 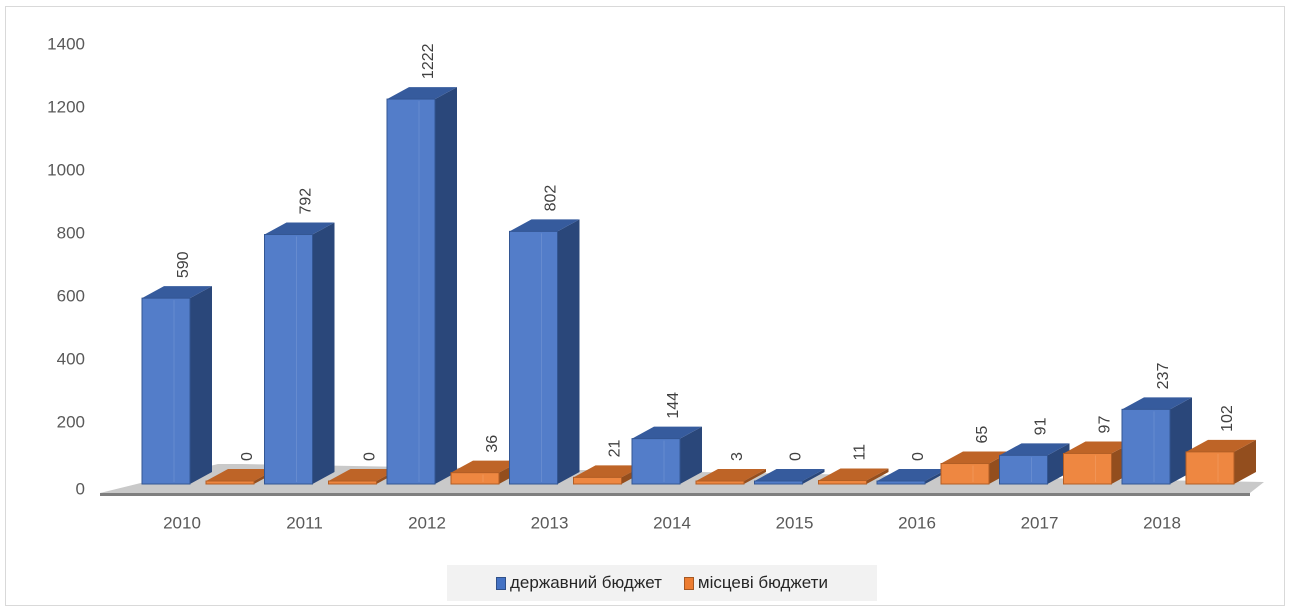 What do you see at coordinates (66, 169) in the screenshot?
I see `y-tick-label: 1000` at bounding box center [66, 169].